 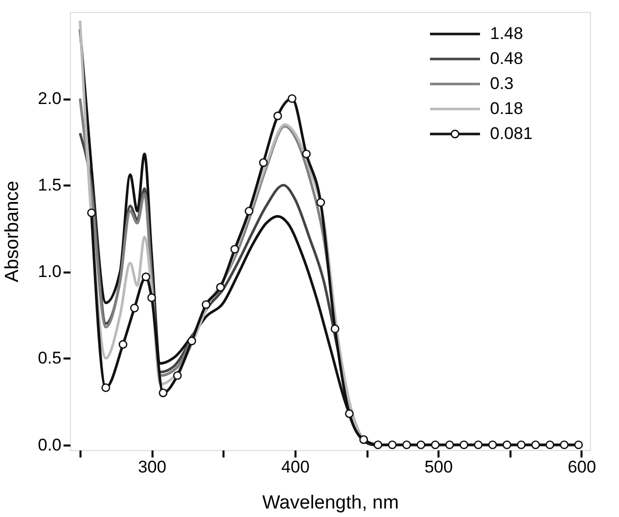 I want to click on x-tick-label: 400, so click(x=295, y=467).